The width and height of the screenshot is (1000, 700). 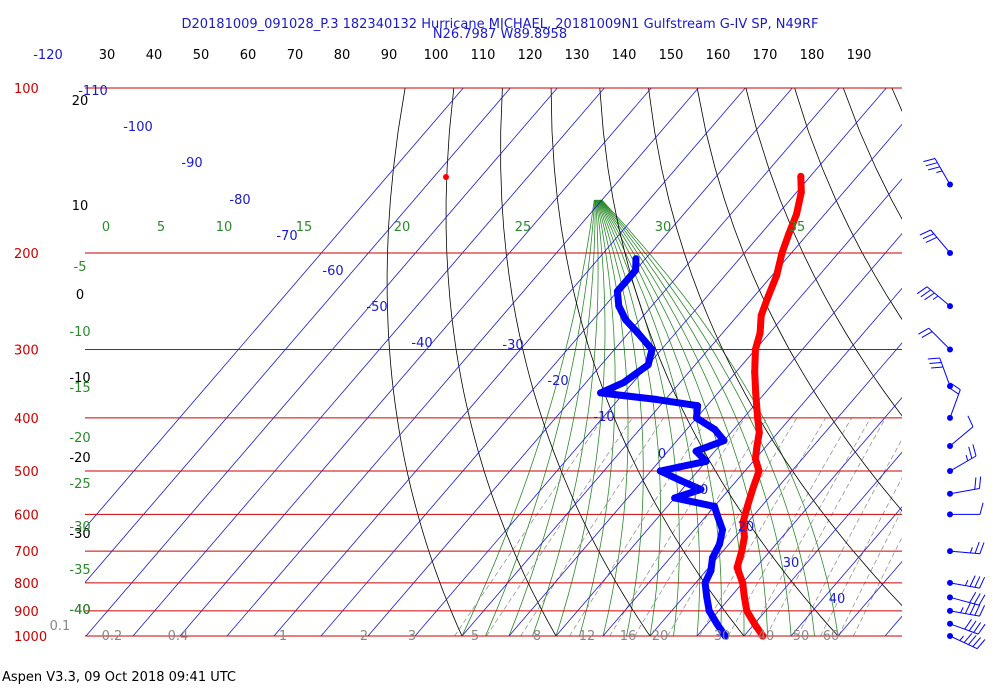 I want to click on mixing-ratio-line, so click(x=877, y=586).